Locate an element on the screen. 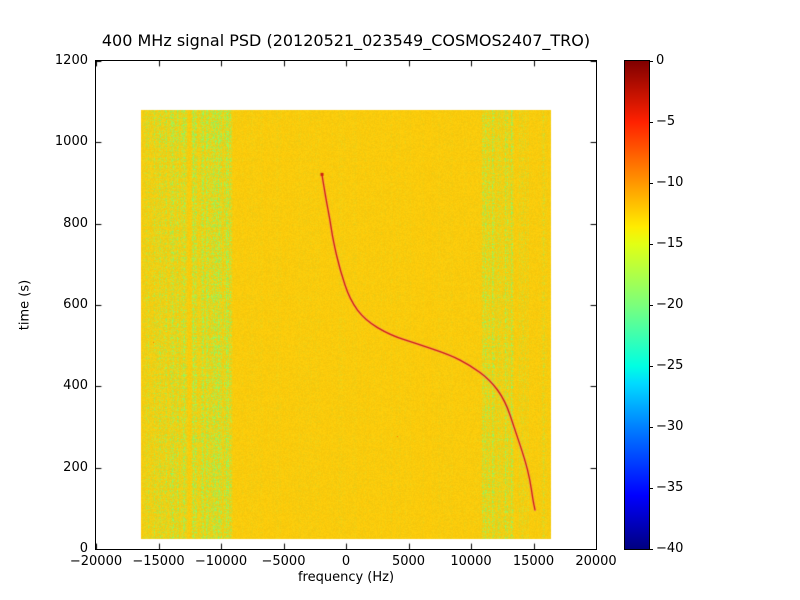  colorbar-tick-label: −30 is located at coordinates (670, 426).